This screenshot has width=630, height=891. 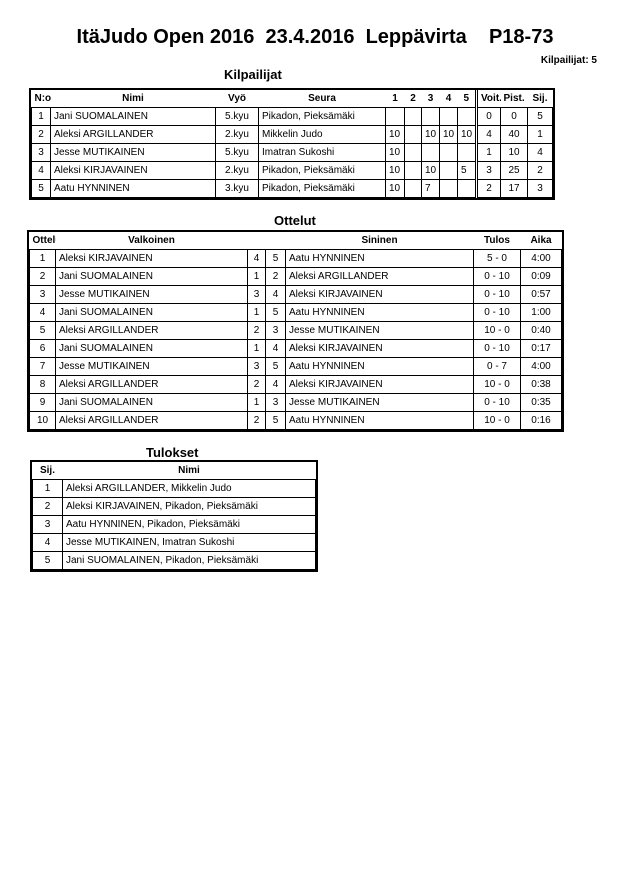 What do you see at coordinates (514, 170) in the screenshot?
I see `table-cell: 25` at bounding box center [514, 170].